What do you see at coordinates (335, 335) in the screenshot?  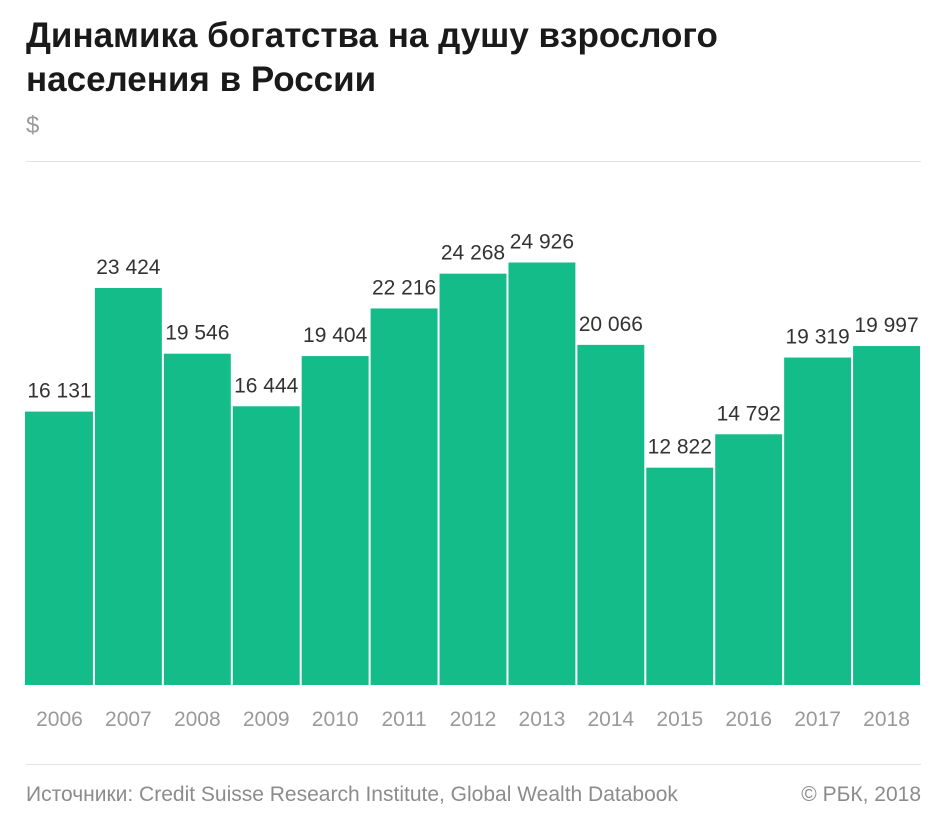 I see `value-label-2010: 19 404` at bounding box center [335, 335].